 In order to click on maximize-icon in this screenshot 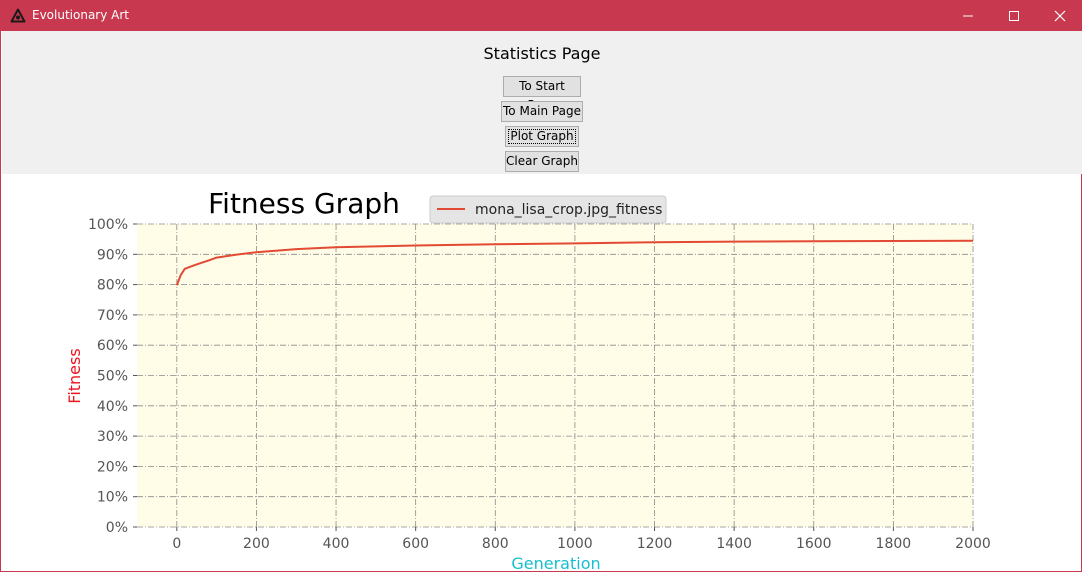, I will do `click(1014, 16)`.